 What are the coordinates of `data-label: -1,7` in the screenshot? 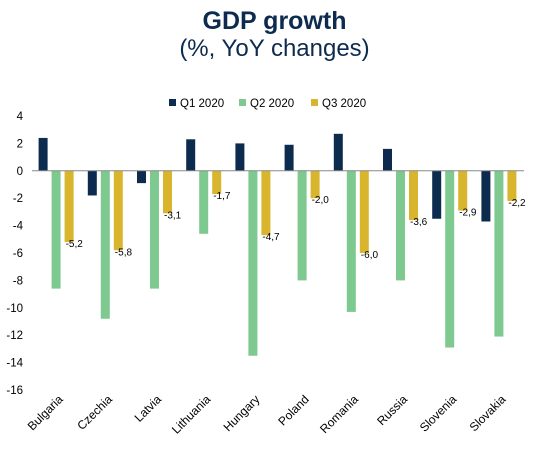 It's located at (222, 196).